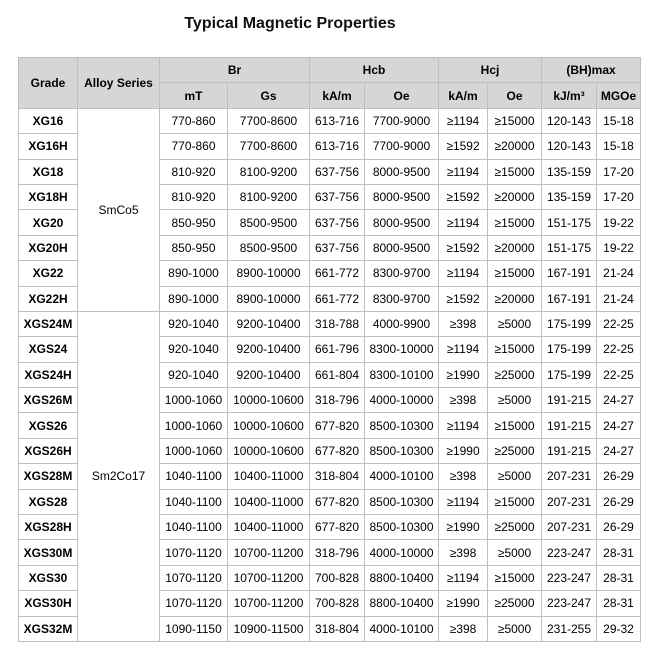  I want to click on header-row: Grade Alloy Series Br Hcb Hcj (BH)max, so click(330, 82).